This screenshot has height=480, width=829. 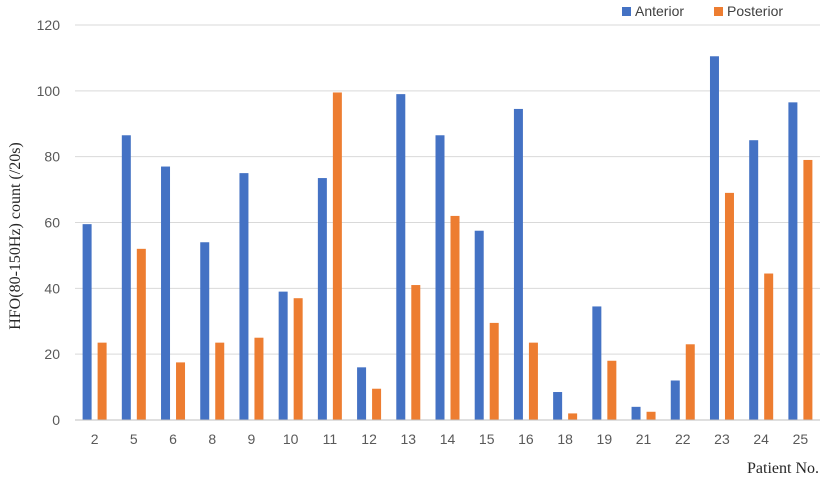 I want to click on x-tick-label: 10, so click(x=291, y=439).